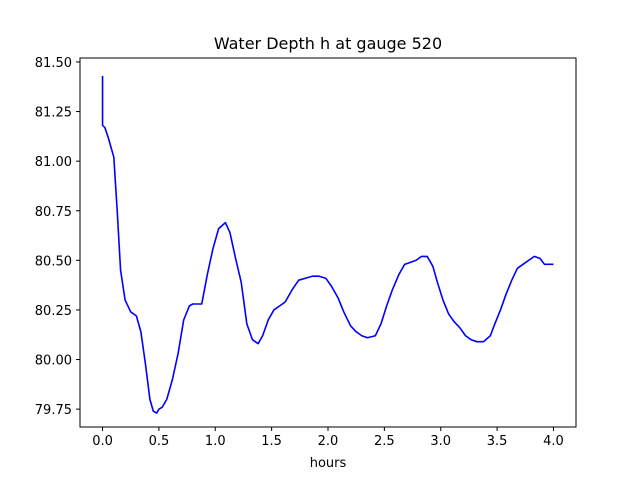 The image size is (640, 480). I want to click on y-tick-label: 81.25, so click(53, 113).